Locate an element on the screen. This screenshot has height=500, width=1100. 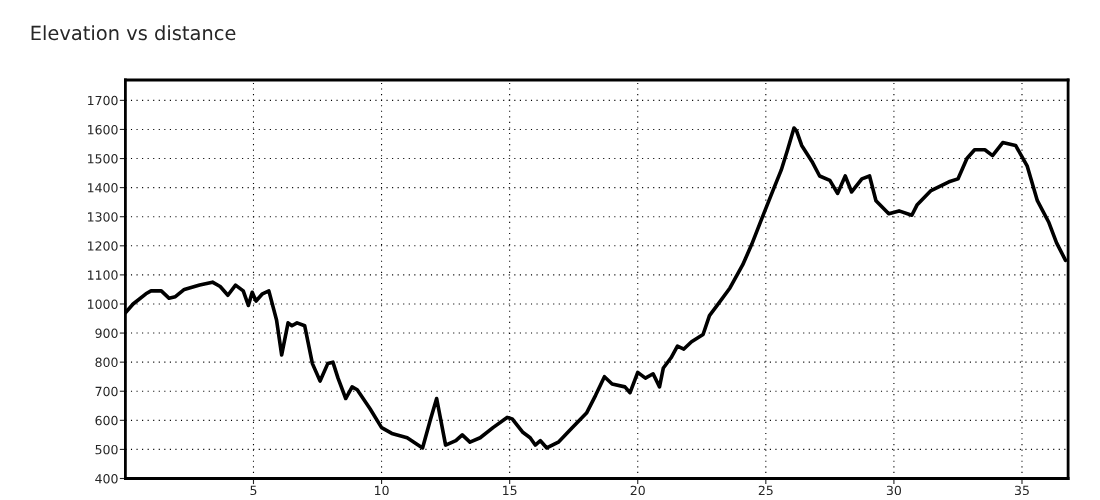
y-tick-label: 1600 is located at coordinates (103, 129).